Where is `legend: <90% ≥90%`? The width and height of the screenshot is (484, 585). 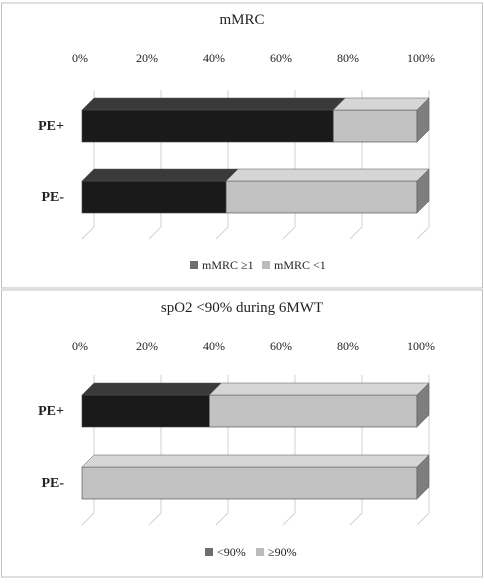 legend: <90% ≥90% is located at coordinates (251, 552).